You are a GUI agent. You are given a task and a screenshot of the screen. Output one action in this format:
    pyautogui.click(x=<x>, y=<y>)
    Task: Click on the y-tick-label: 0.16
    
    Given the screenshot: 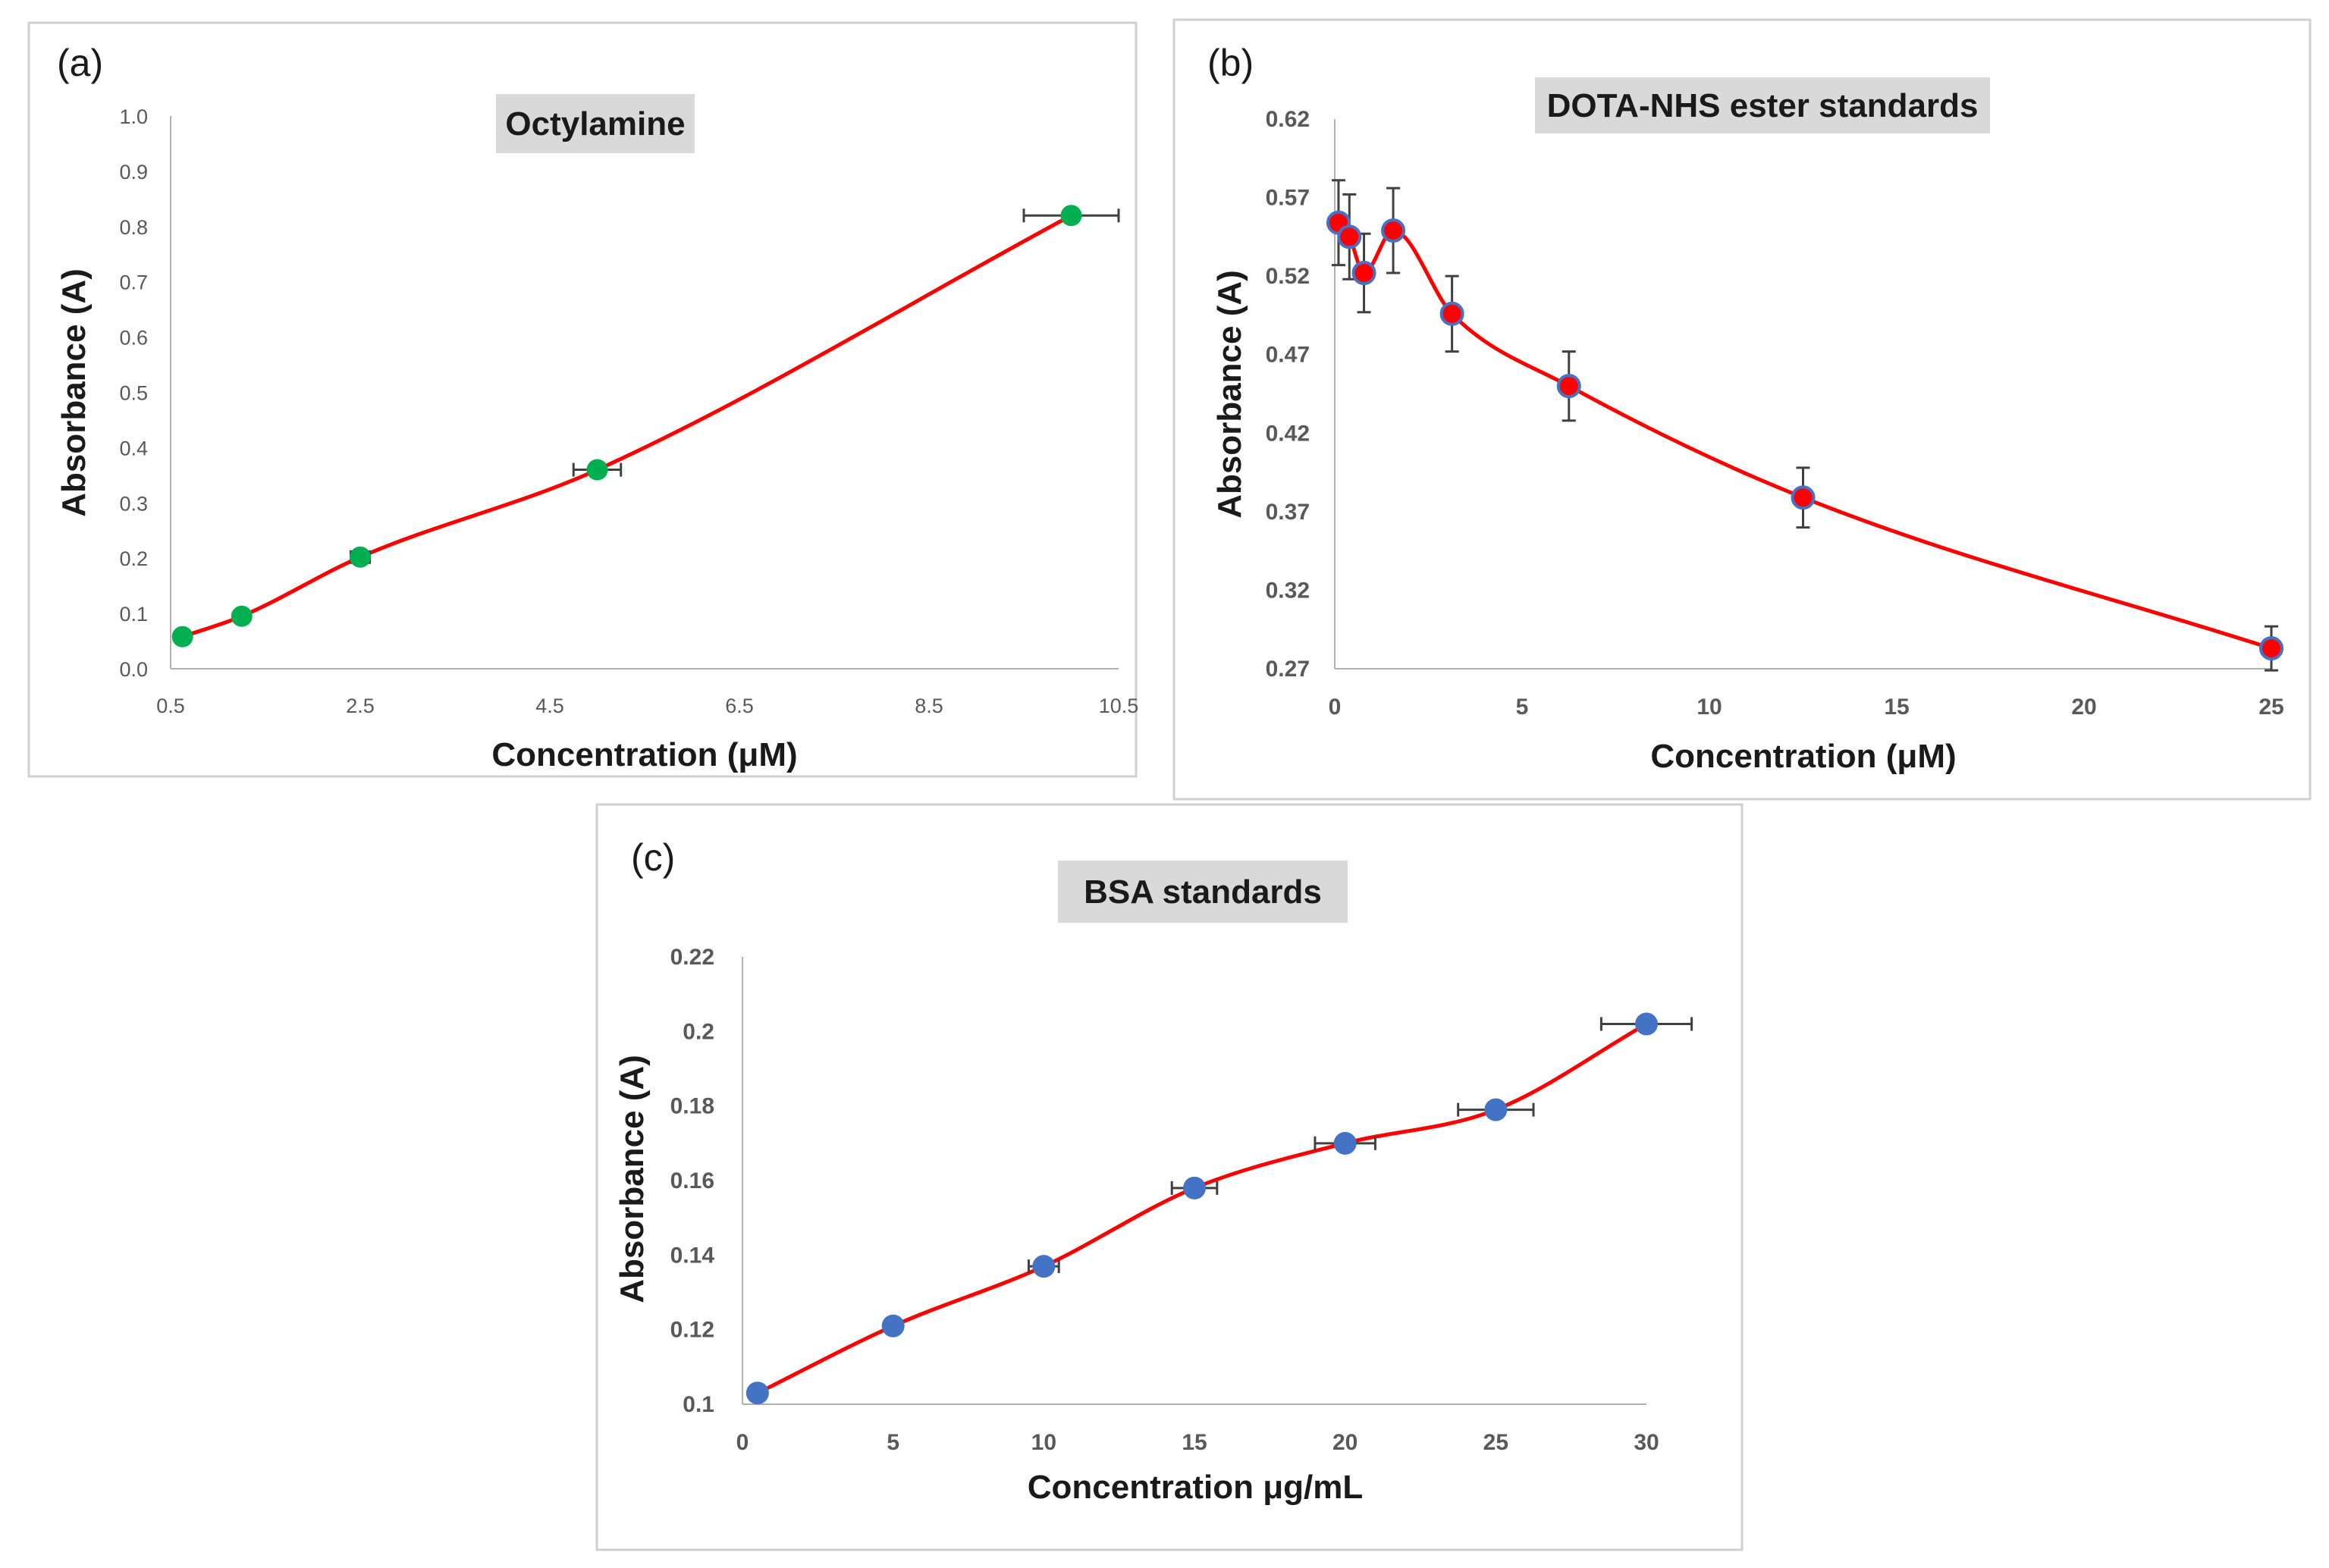 What is the action you would take?
    pyautogui.click(x=692, y=1181)
    